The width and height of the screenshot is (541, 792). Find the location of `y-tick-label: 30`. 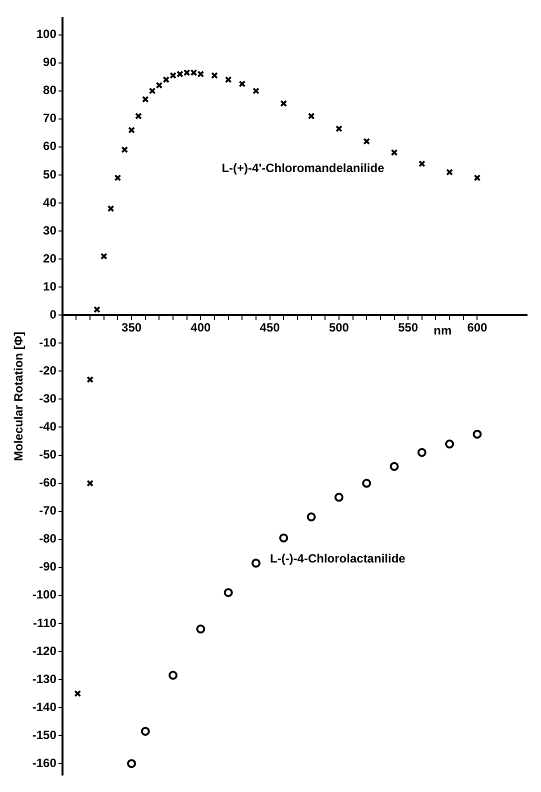

y-tick-label: 30 is located at coordinates (50, 230).